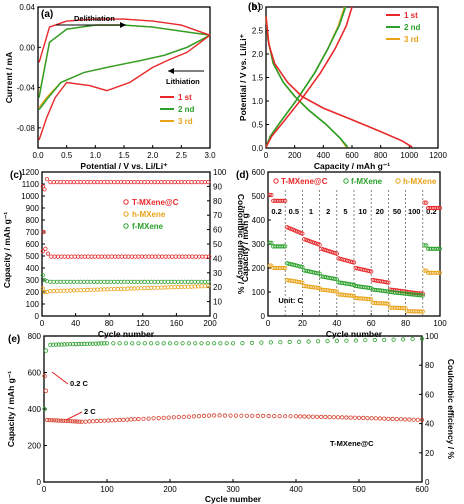  Describe the element at coordinates (283, 246) in the screenshot. I see `fmxene-rate-point` at that location.